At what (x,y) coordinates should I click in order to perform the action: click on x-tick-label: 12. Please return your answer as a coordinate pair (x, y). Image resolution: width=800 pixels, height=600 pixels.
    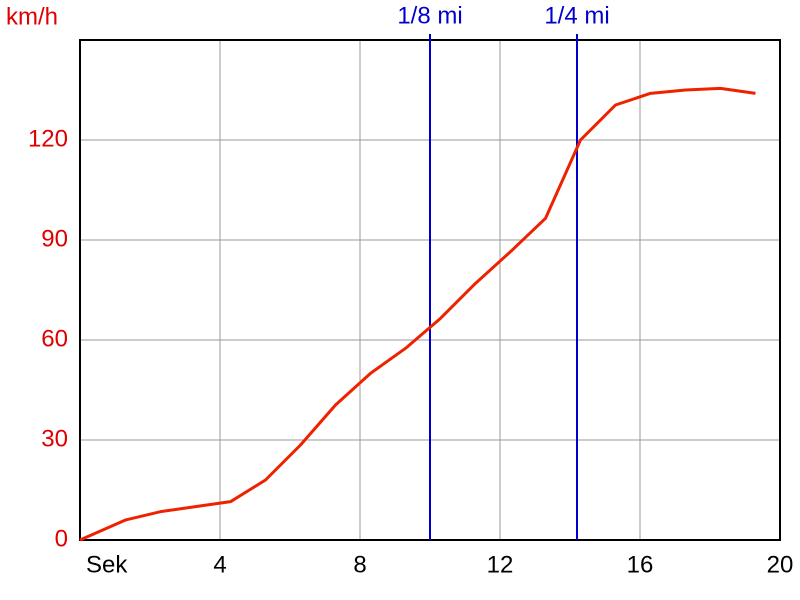
    Looking at the image, I should click on (500, 564).